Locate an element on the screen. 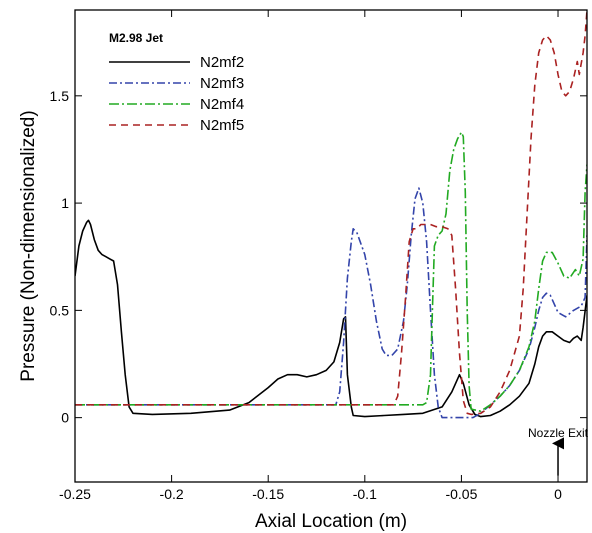  x-tick-label: -0.2 is located at coordinates (172, 494).